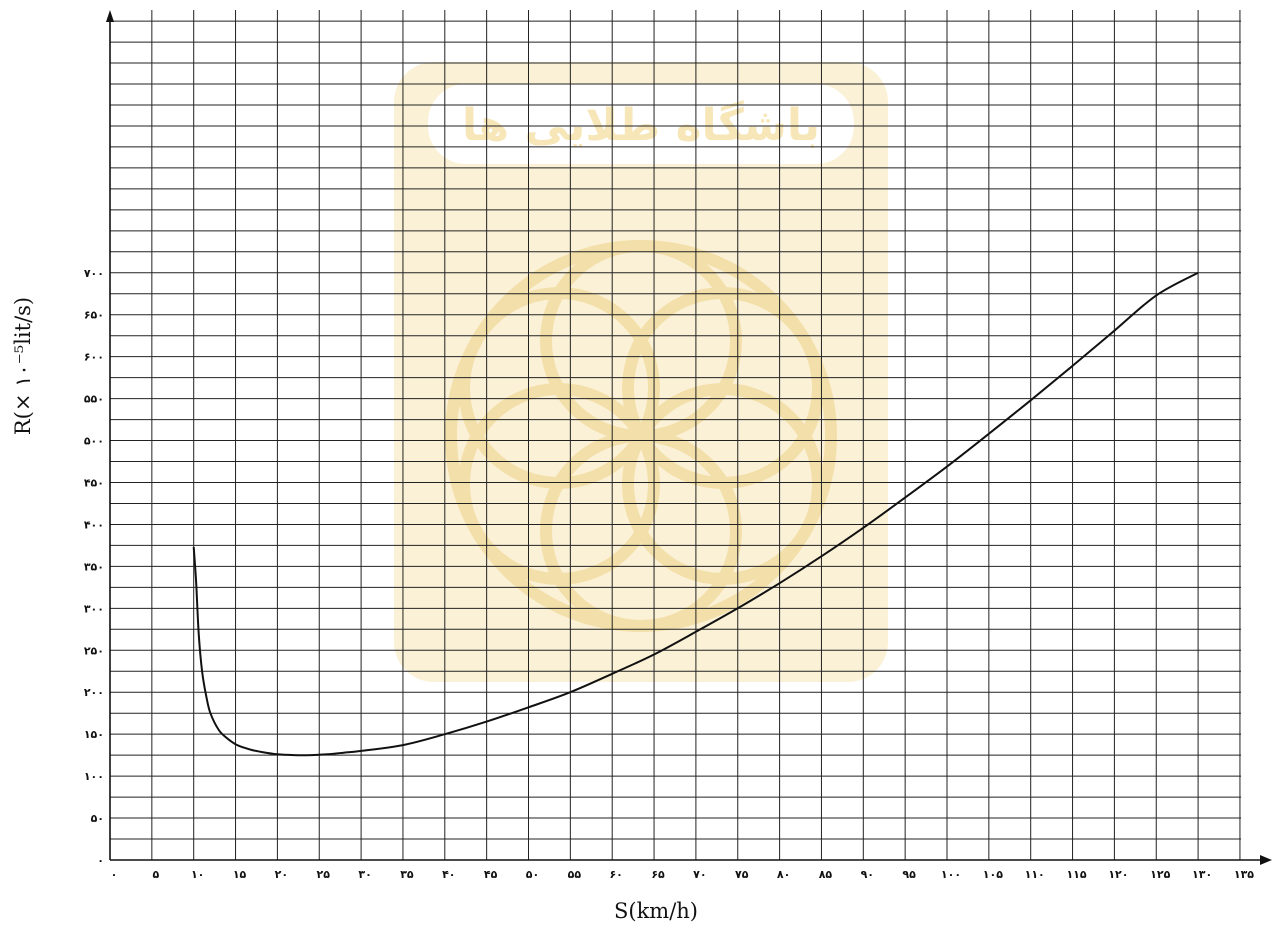 This screenshot has height=933, width=1276. Describe the element at coordinates (94, 692) in the screenshot. I see `y-tick-label: ۲۰۰` at that location.